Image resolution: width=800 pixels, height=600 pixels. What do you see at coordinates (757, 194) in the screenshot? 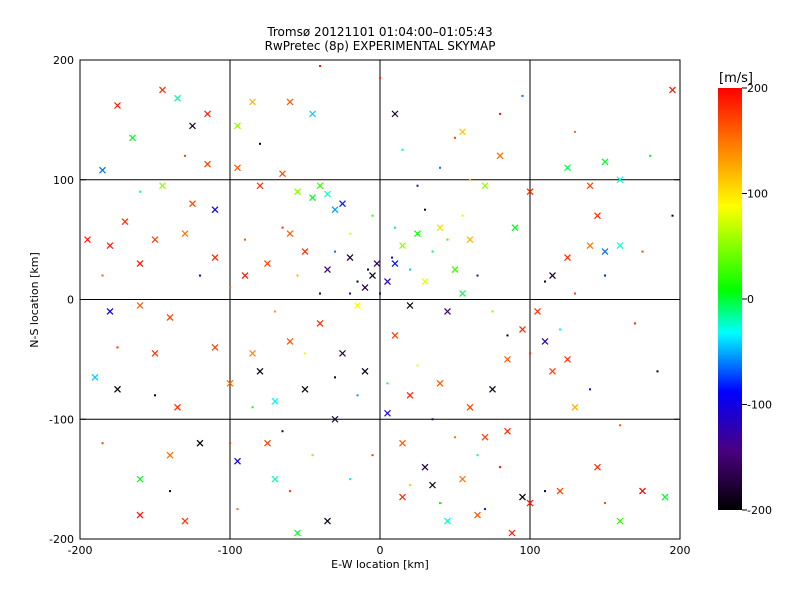
I see `colorbar-tick-label: 100` at bounding box center [757, 194].